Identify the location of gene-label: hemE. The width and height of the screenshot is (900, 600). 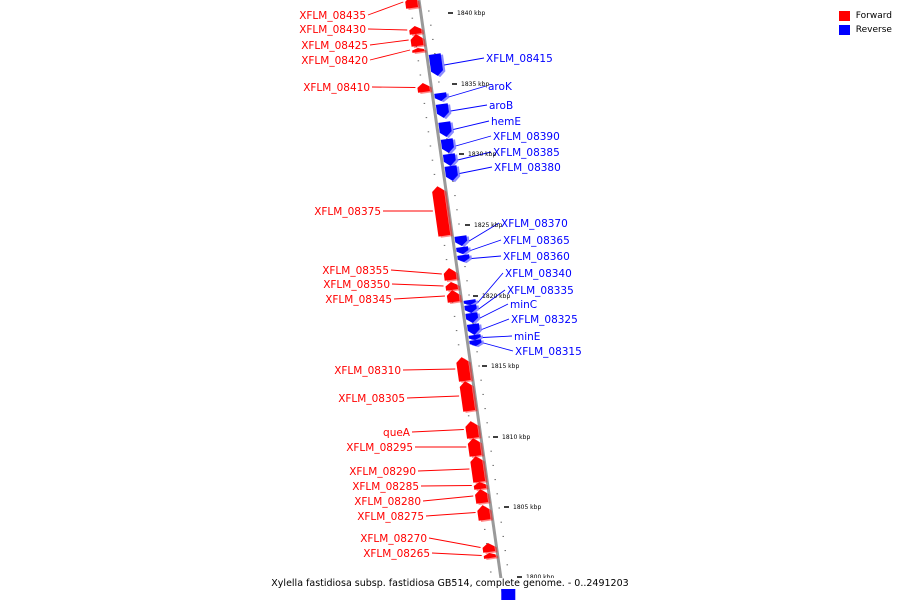
(506, 122).